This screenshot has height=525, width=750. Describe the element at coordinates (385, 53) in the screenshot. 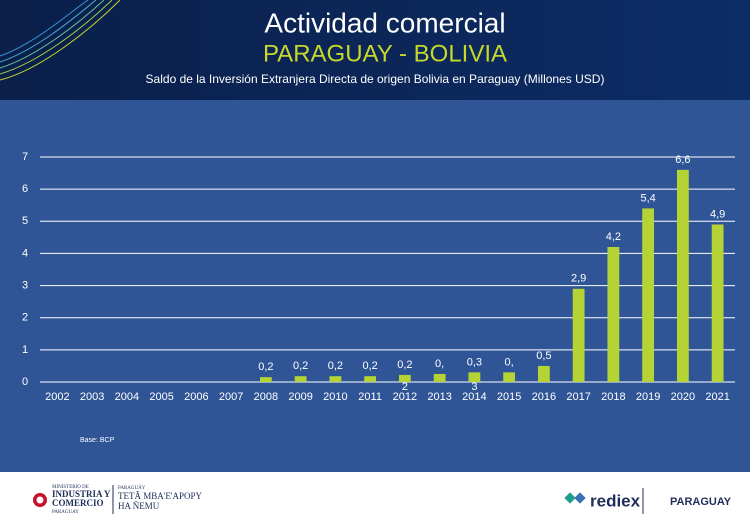

I see `chart-heading: PARAGUAY - BOLIVIA` at that location.